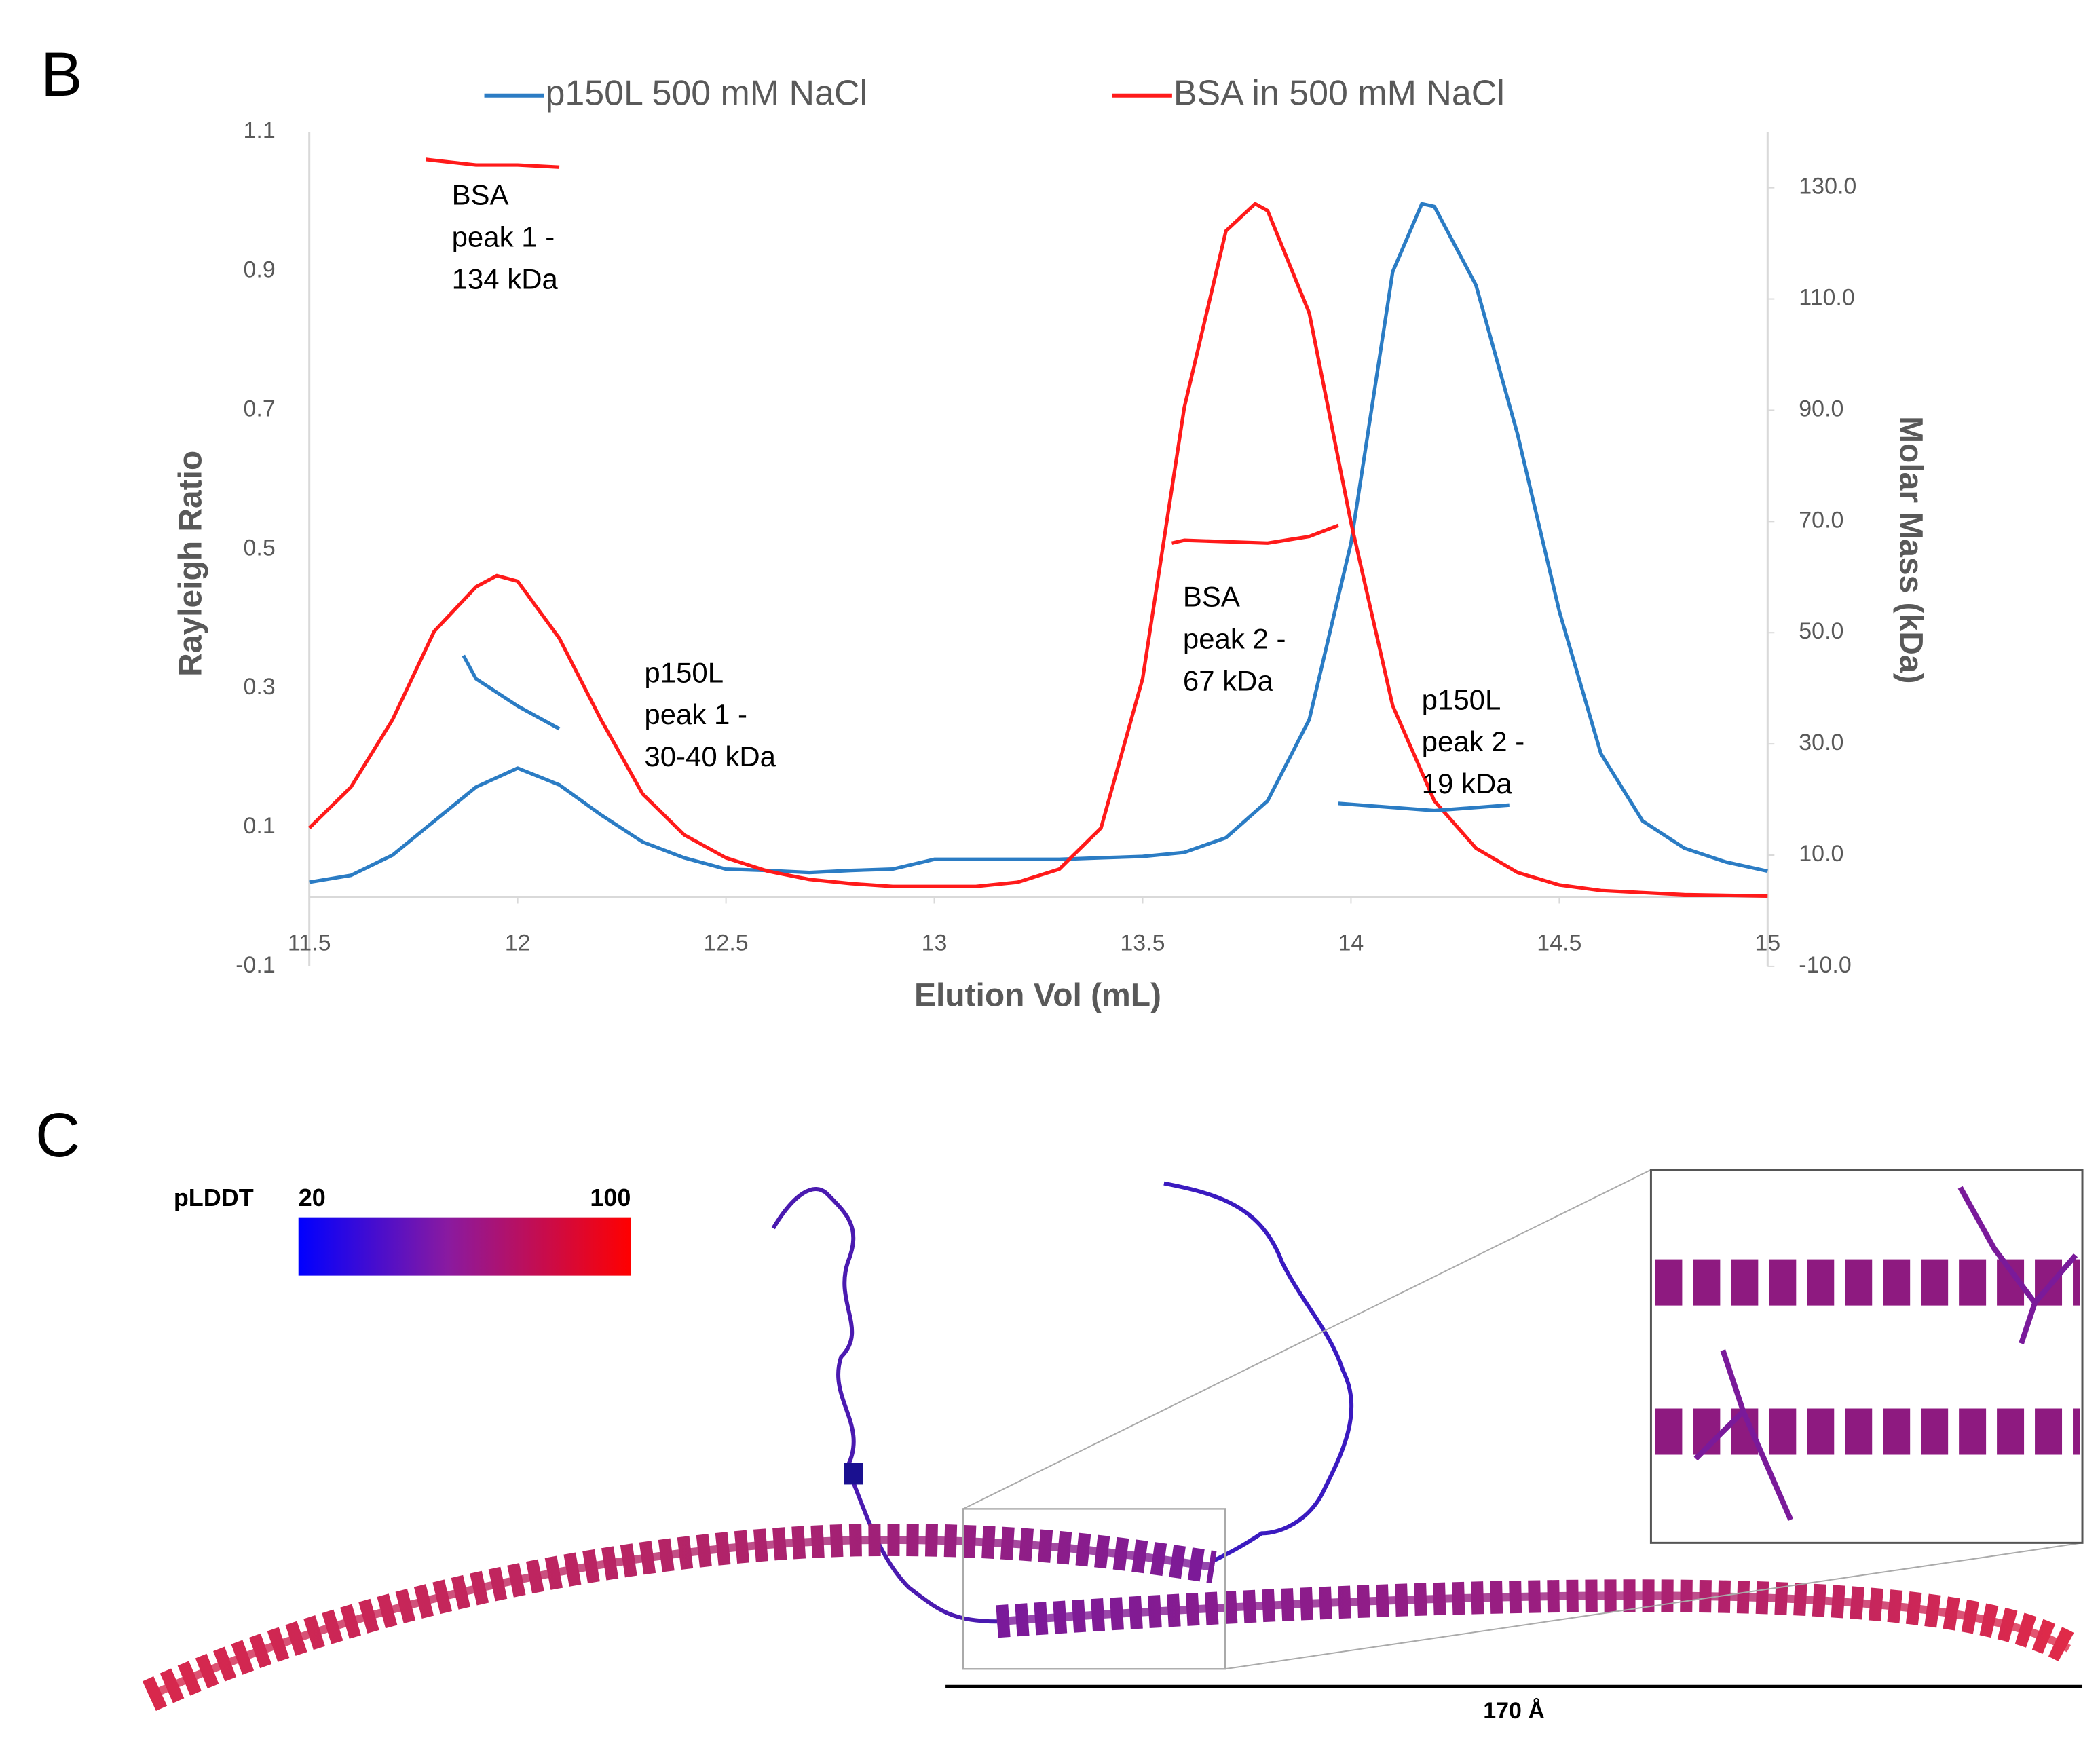 This screenshot has width=2100, height=1755. I want to click on x-axis-title: Elution Vol (mL), so click(1038, 996).